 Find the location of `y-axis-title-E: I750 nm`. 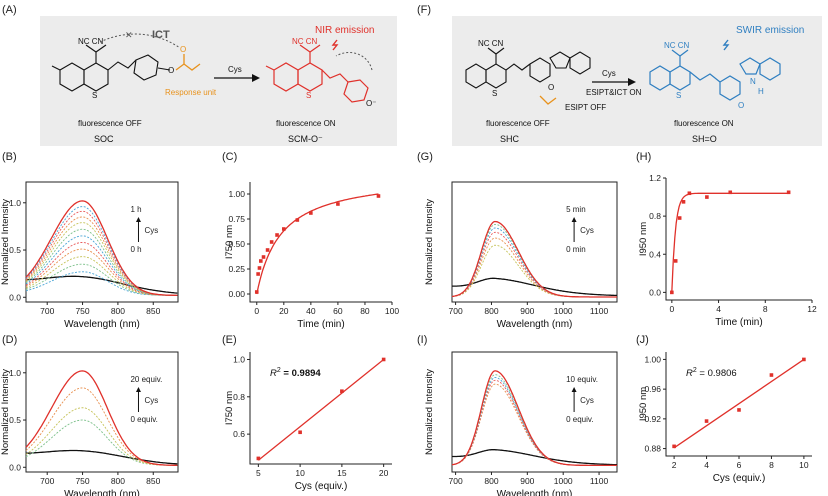

y-axis-title-E: I750 nm is located at coordinates (229, 408).